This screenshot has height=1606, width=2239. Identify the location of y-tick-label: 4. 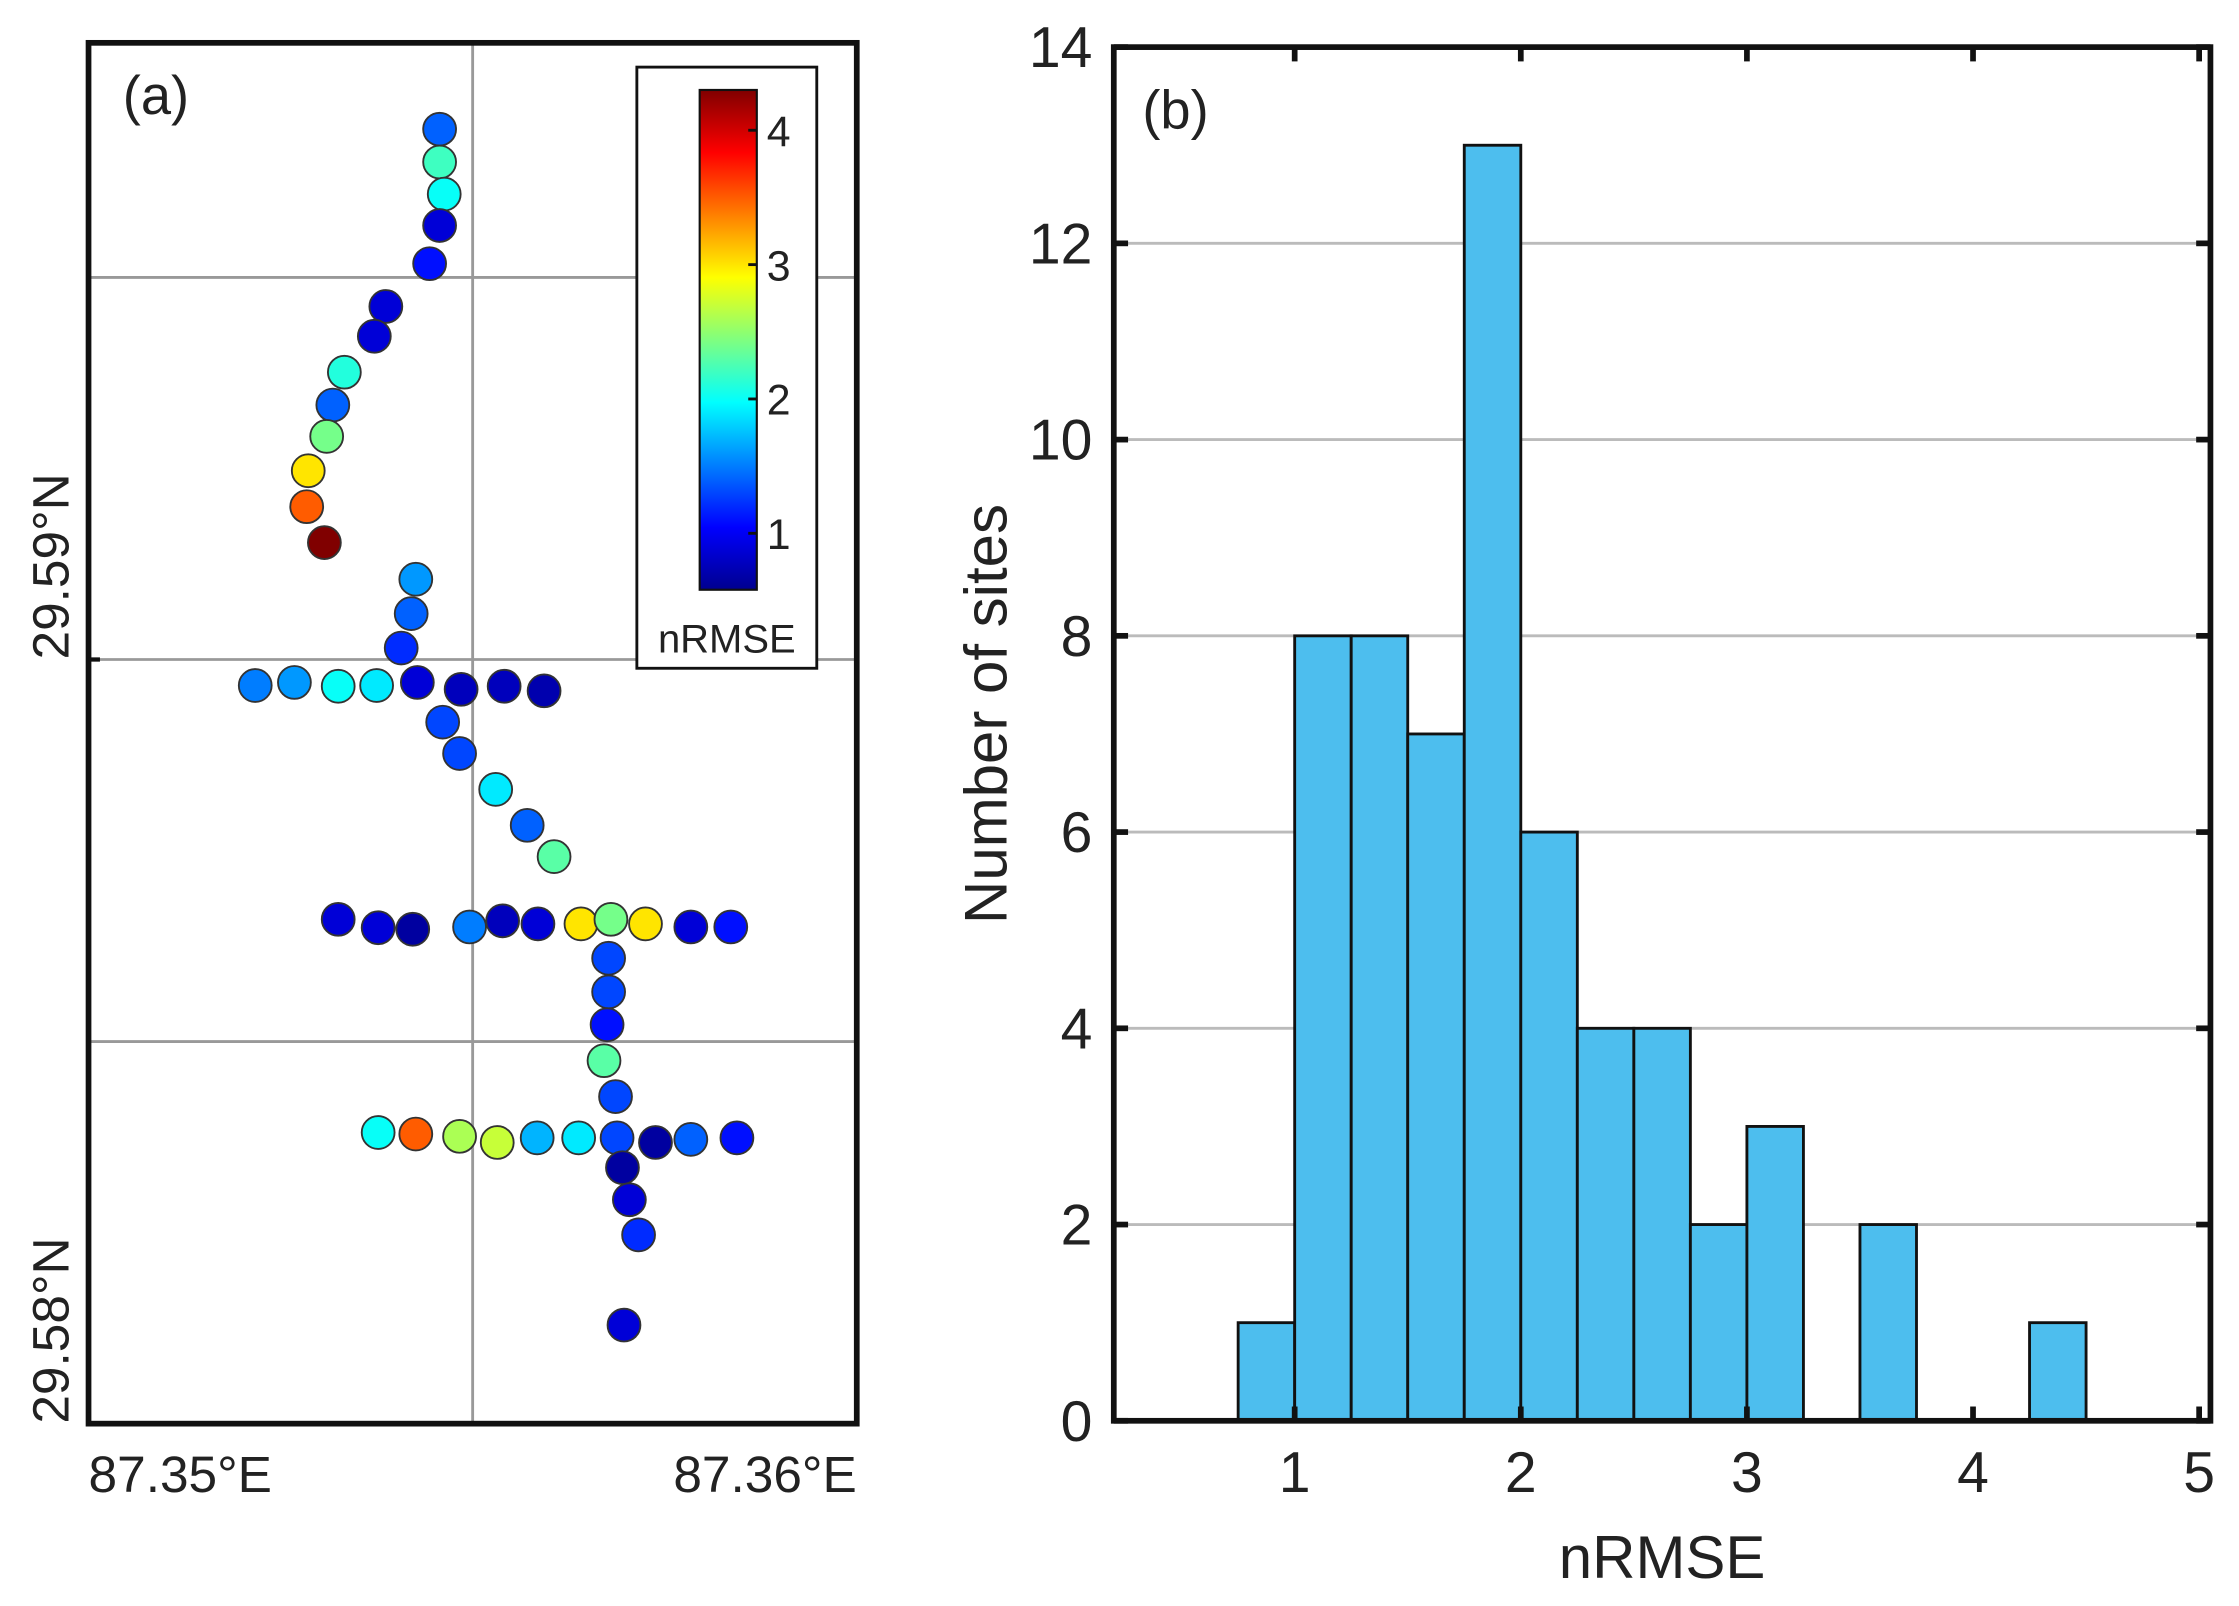
(1077, 1029).